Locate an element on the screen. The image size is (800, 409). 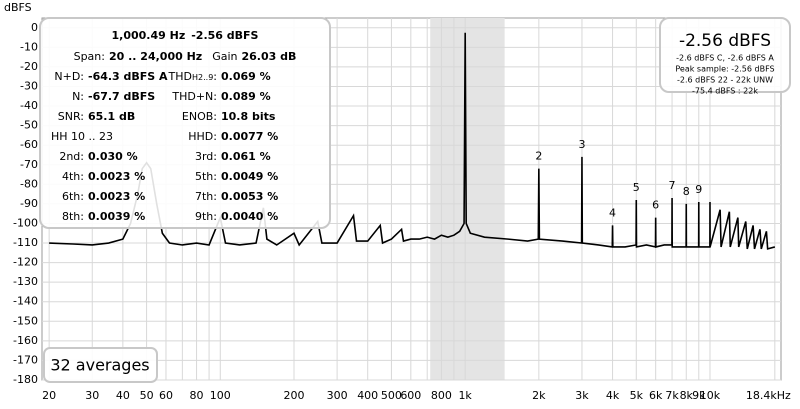
level-line: -75.4 dBFS : 22k is located at coordinates (725, 91).